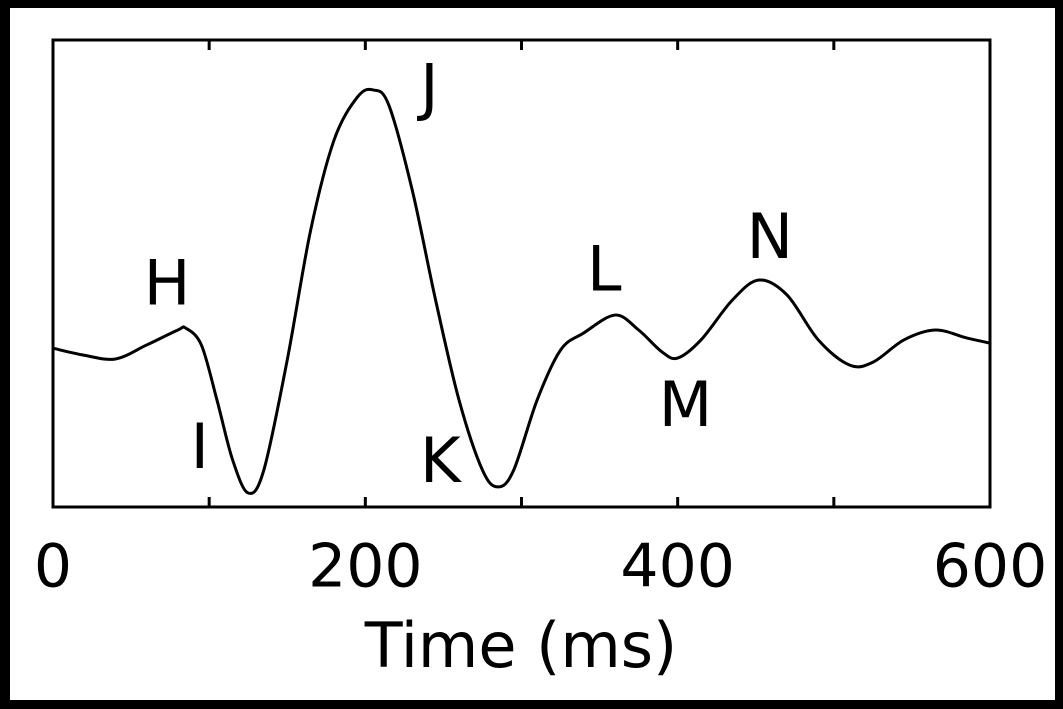 The width and height of the screenshot is (1063, 709). What do you see at coordinates (677, 567) in the screenshot?
I see `x-tick-label: 400` at bounding box center [677, 567].